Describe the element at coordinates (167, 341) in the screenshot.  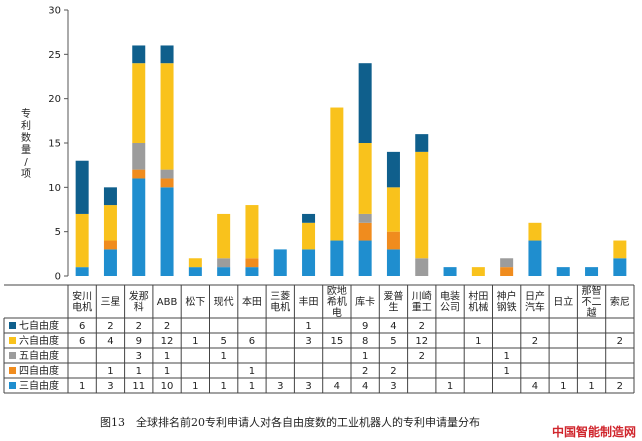
I see `table-cell-value: 12` at that location.